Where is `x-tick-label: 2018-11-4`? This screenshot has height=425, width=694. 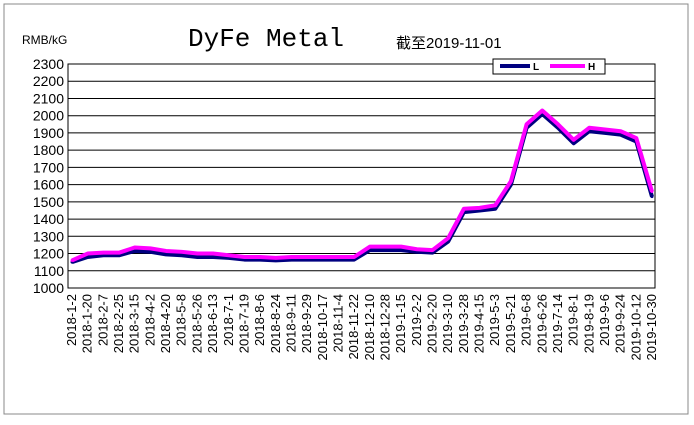 x-tick-label: 2018-11-4 is located at coordinates (337, 323).